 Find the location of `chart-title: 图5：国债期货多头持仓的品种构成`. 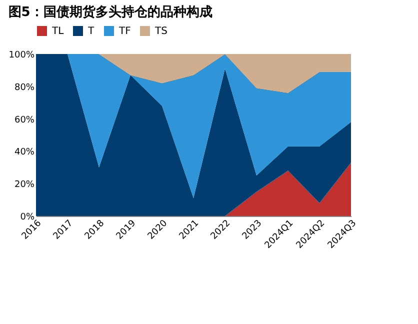

chart-title: 图5：国债期货多头持仓的品种构成 is located at coordinates (110, 12).